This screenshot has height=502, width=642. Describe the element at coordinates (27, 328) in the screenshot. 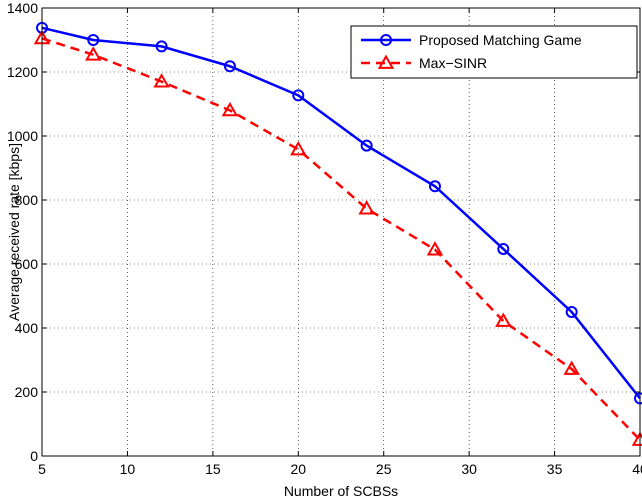

I see `y-tick-label: 400` at that location.